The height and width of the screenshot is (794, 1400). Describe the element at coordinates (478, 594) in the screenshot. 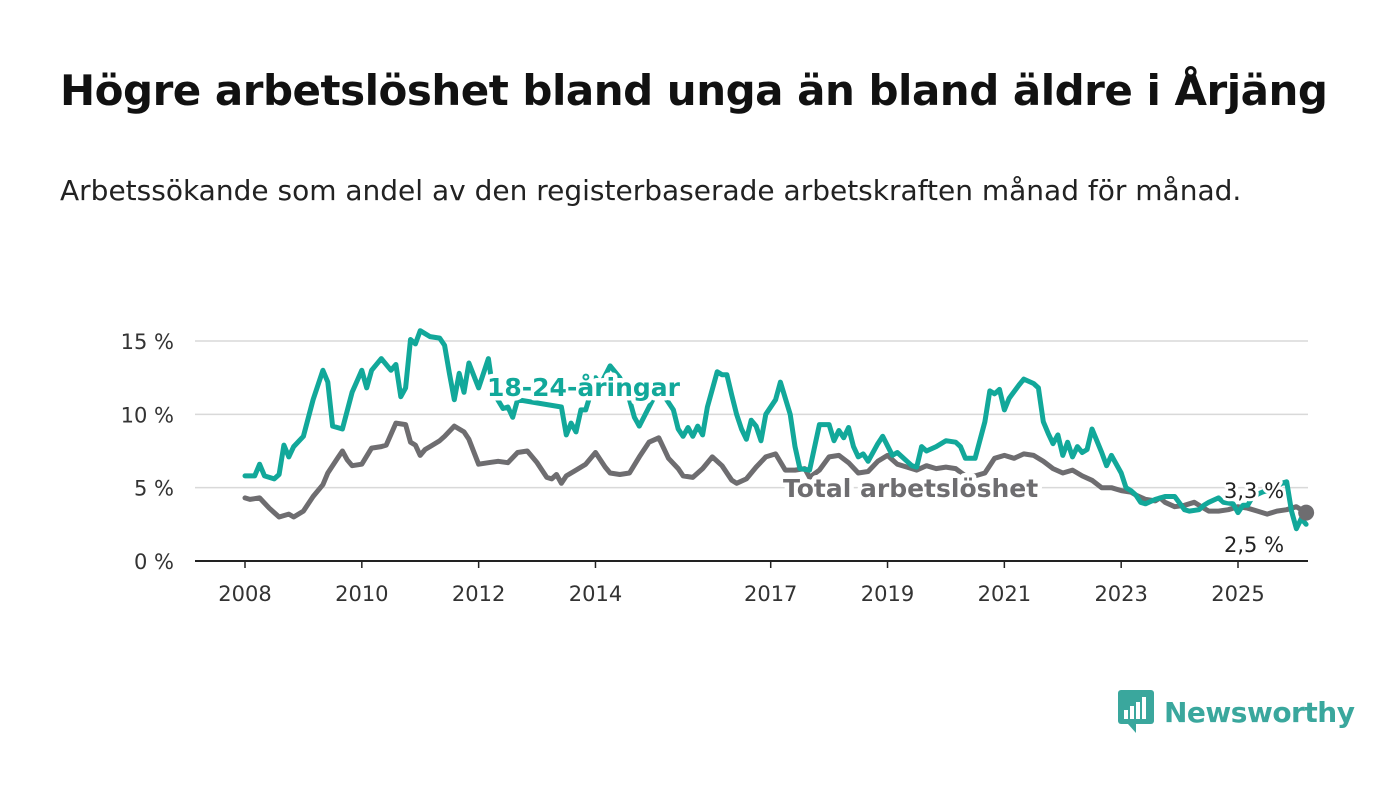

I see `x-tick-label: 2012` at that location.